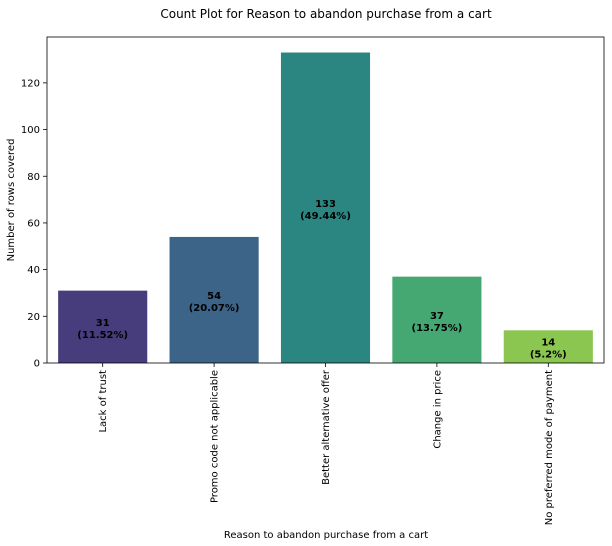 The image size is (612, 546). What do you see at coordinates (548, 355) in the screenshot?
I see `bar-percent-label-4: (5.2%)` at bounding box center [548, 355].